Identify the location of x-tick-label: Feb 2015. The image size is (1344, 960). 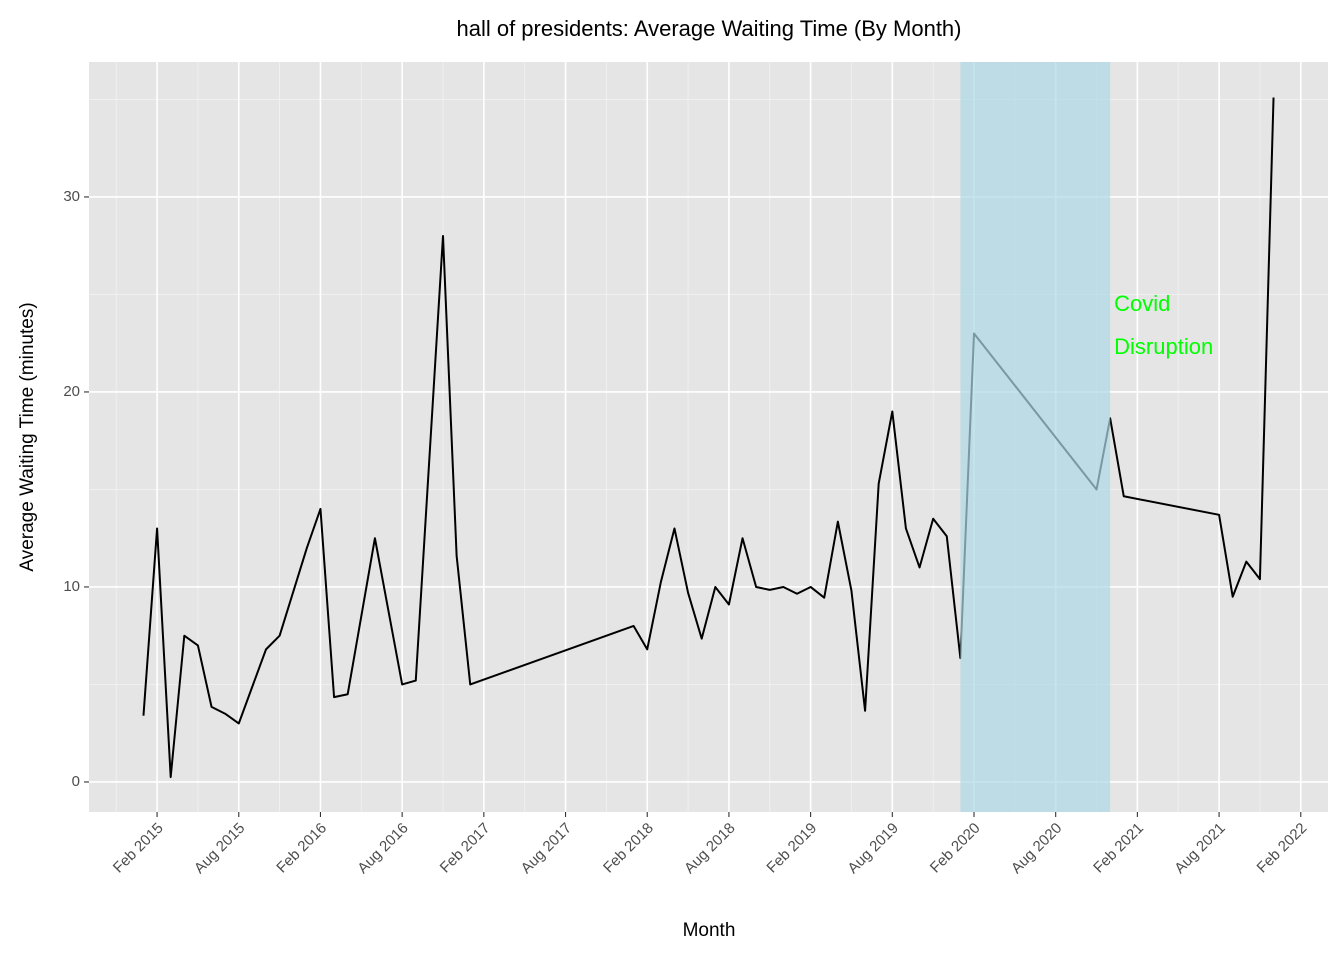
(138, 848).